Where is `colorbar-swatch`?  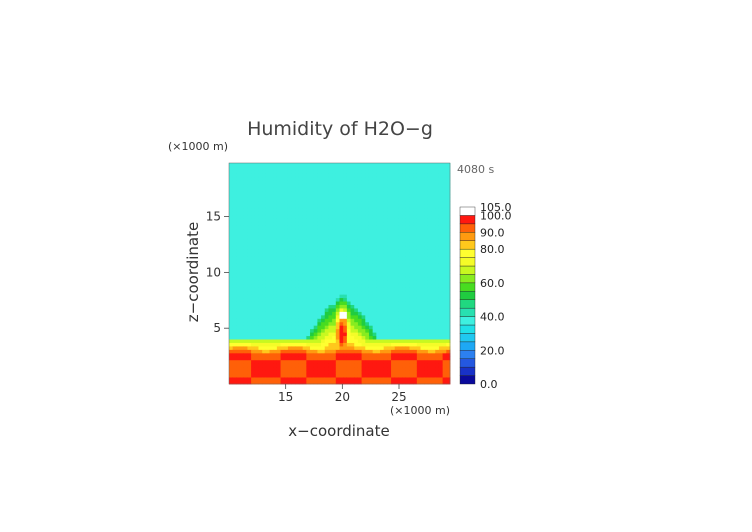 colorbar-swatch is located at coordinates (467, 245).